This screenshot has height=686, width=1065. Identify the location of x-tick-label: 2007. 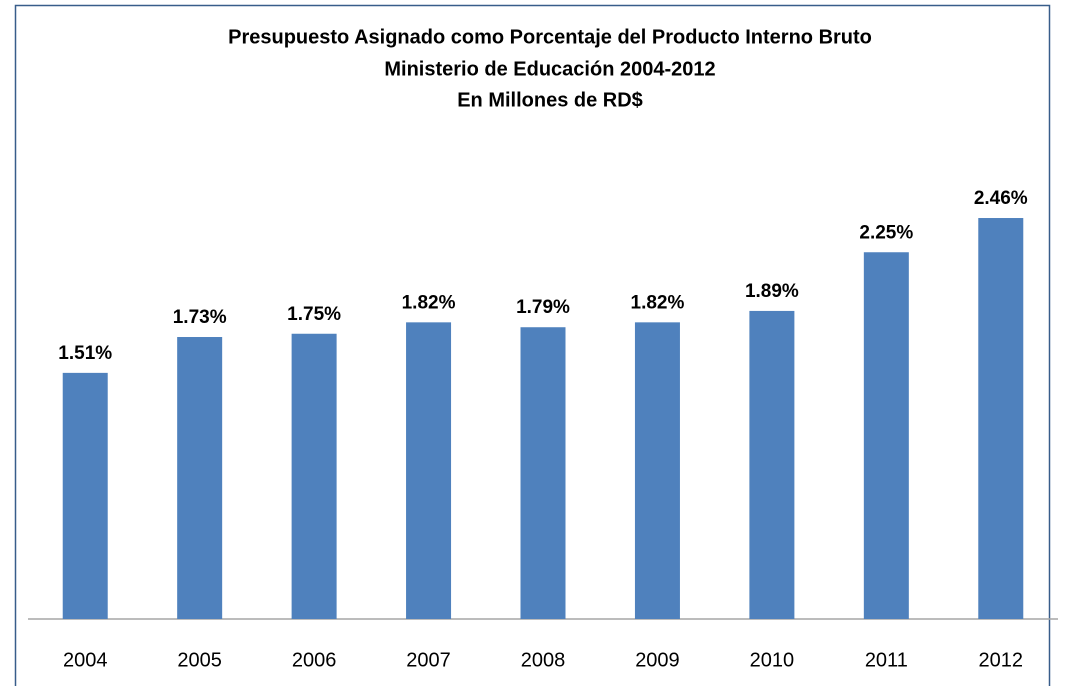
(428, 660).